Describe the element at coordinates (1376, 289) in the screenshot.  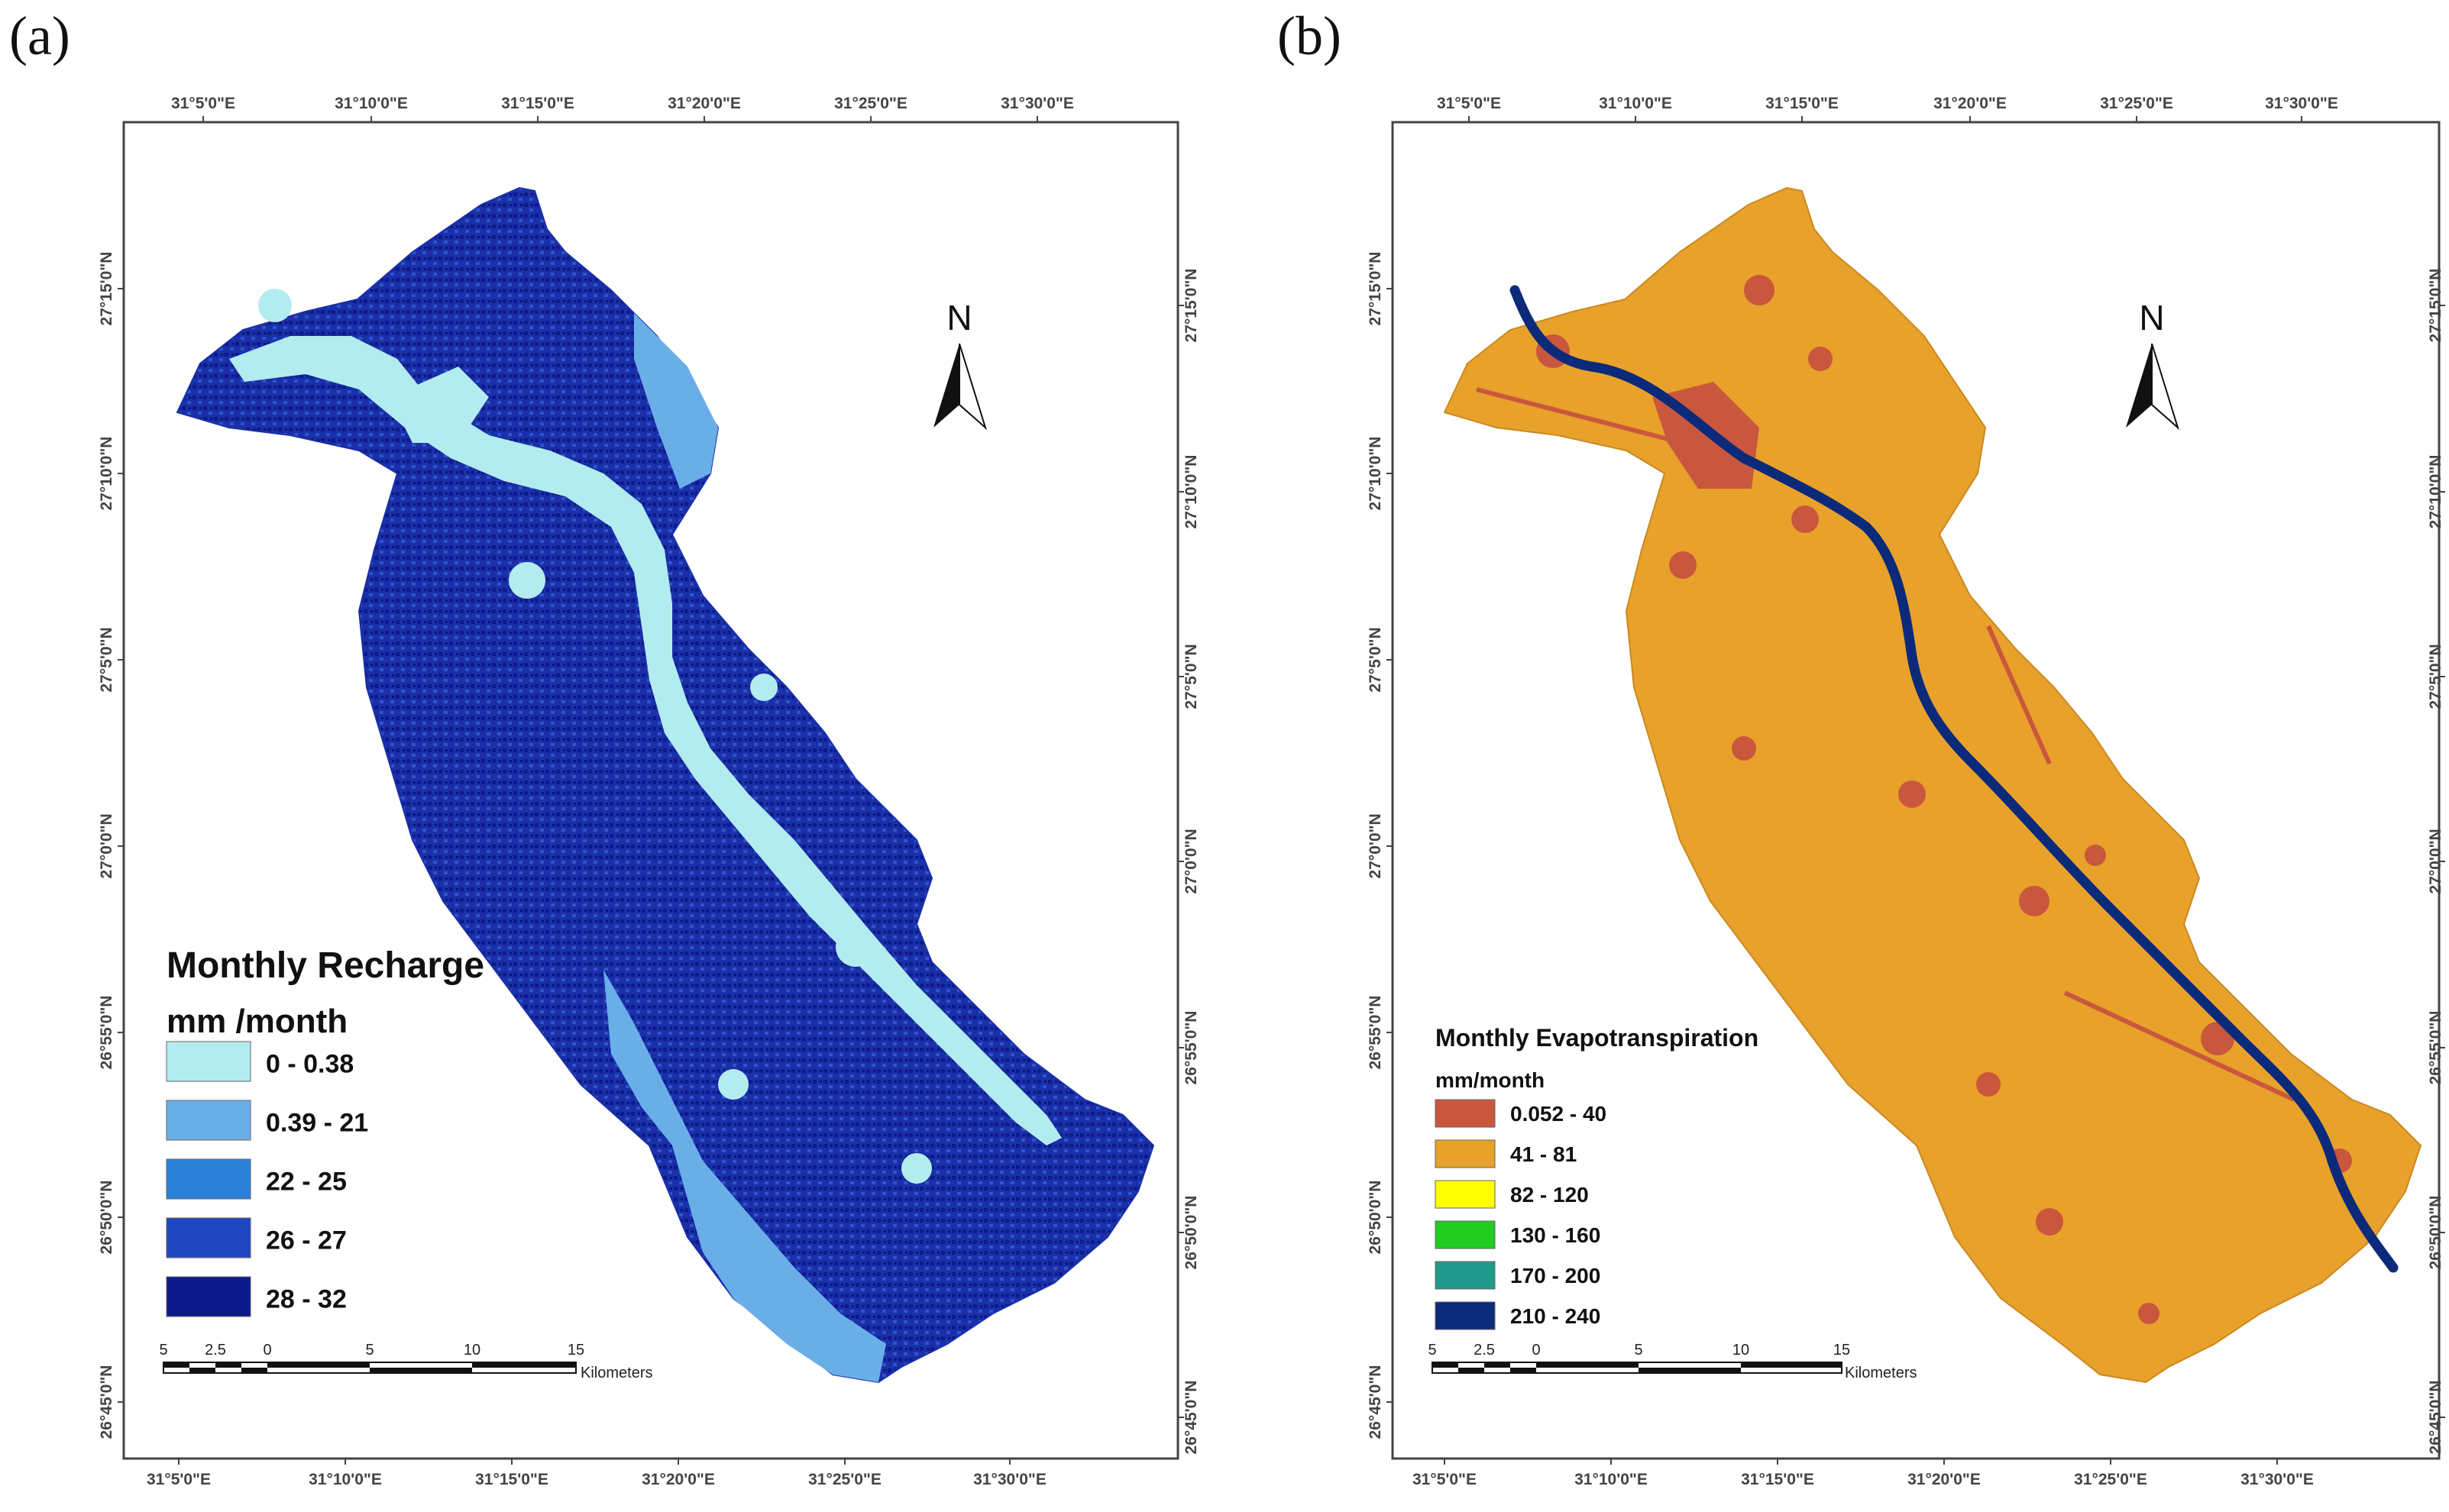
I see `left-tick-label: 27°15'0"N` at that location.